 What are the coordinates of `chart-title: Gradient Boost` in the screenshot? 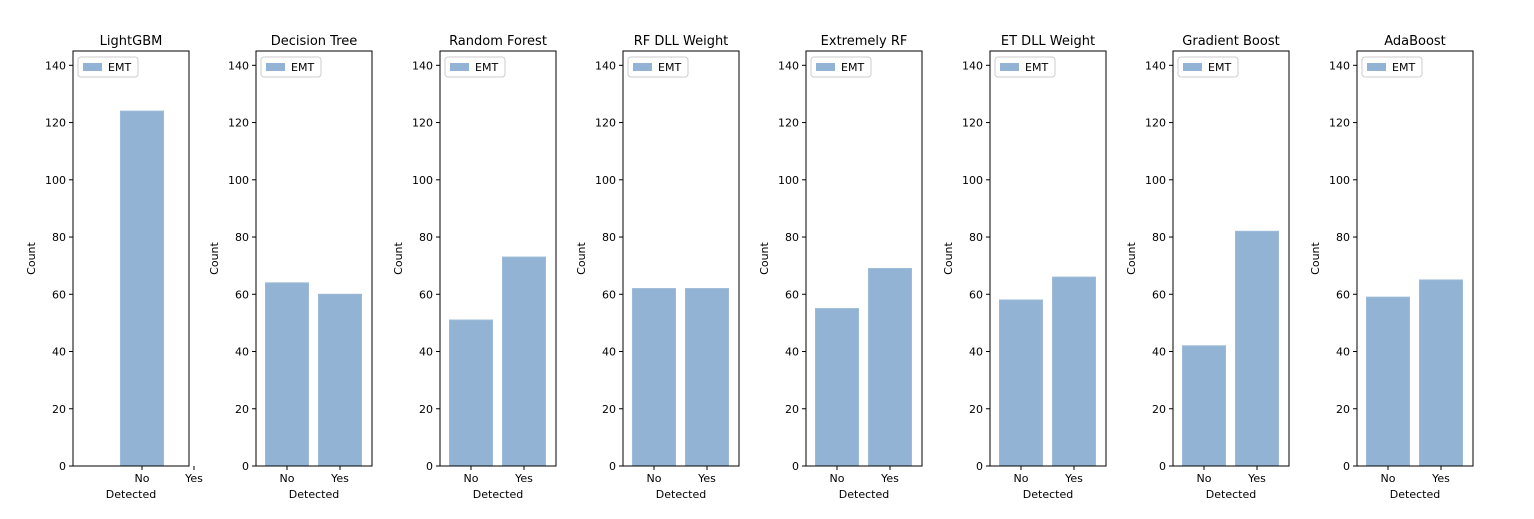 It's located at (1230, 41).